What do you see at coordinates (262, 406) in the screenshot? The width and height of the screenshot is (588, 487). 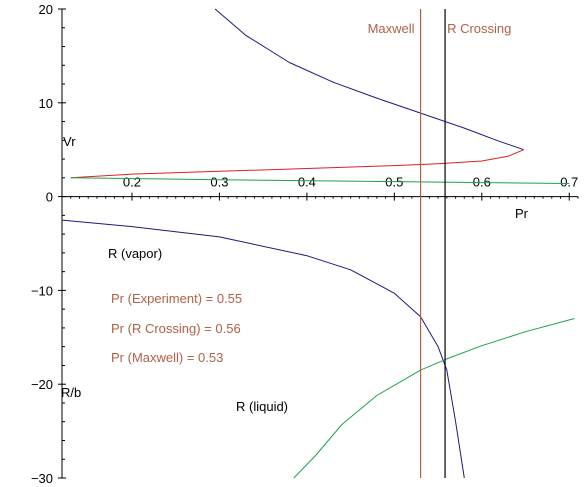 I see `r-liquid-label: R (liquid)` at bounding box center [262, 406].